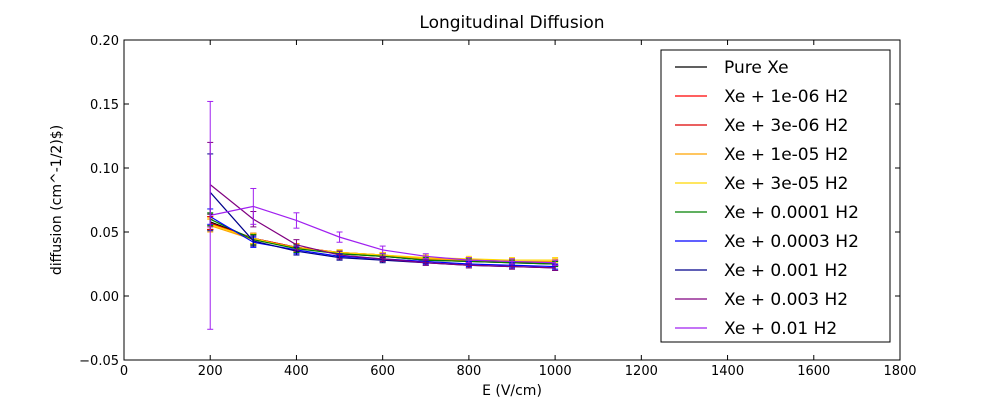 The height and width of the screenshot is (400, 1000). What do you see at coordinates (641, 371) in the screenshot?
I see `x-tick-label: 1200` at bounding box center [641, 371].